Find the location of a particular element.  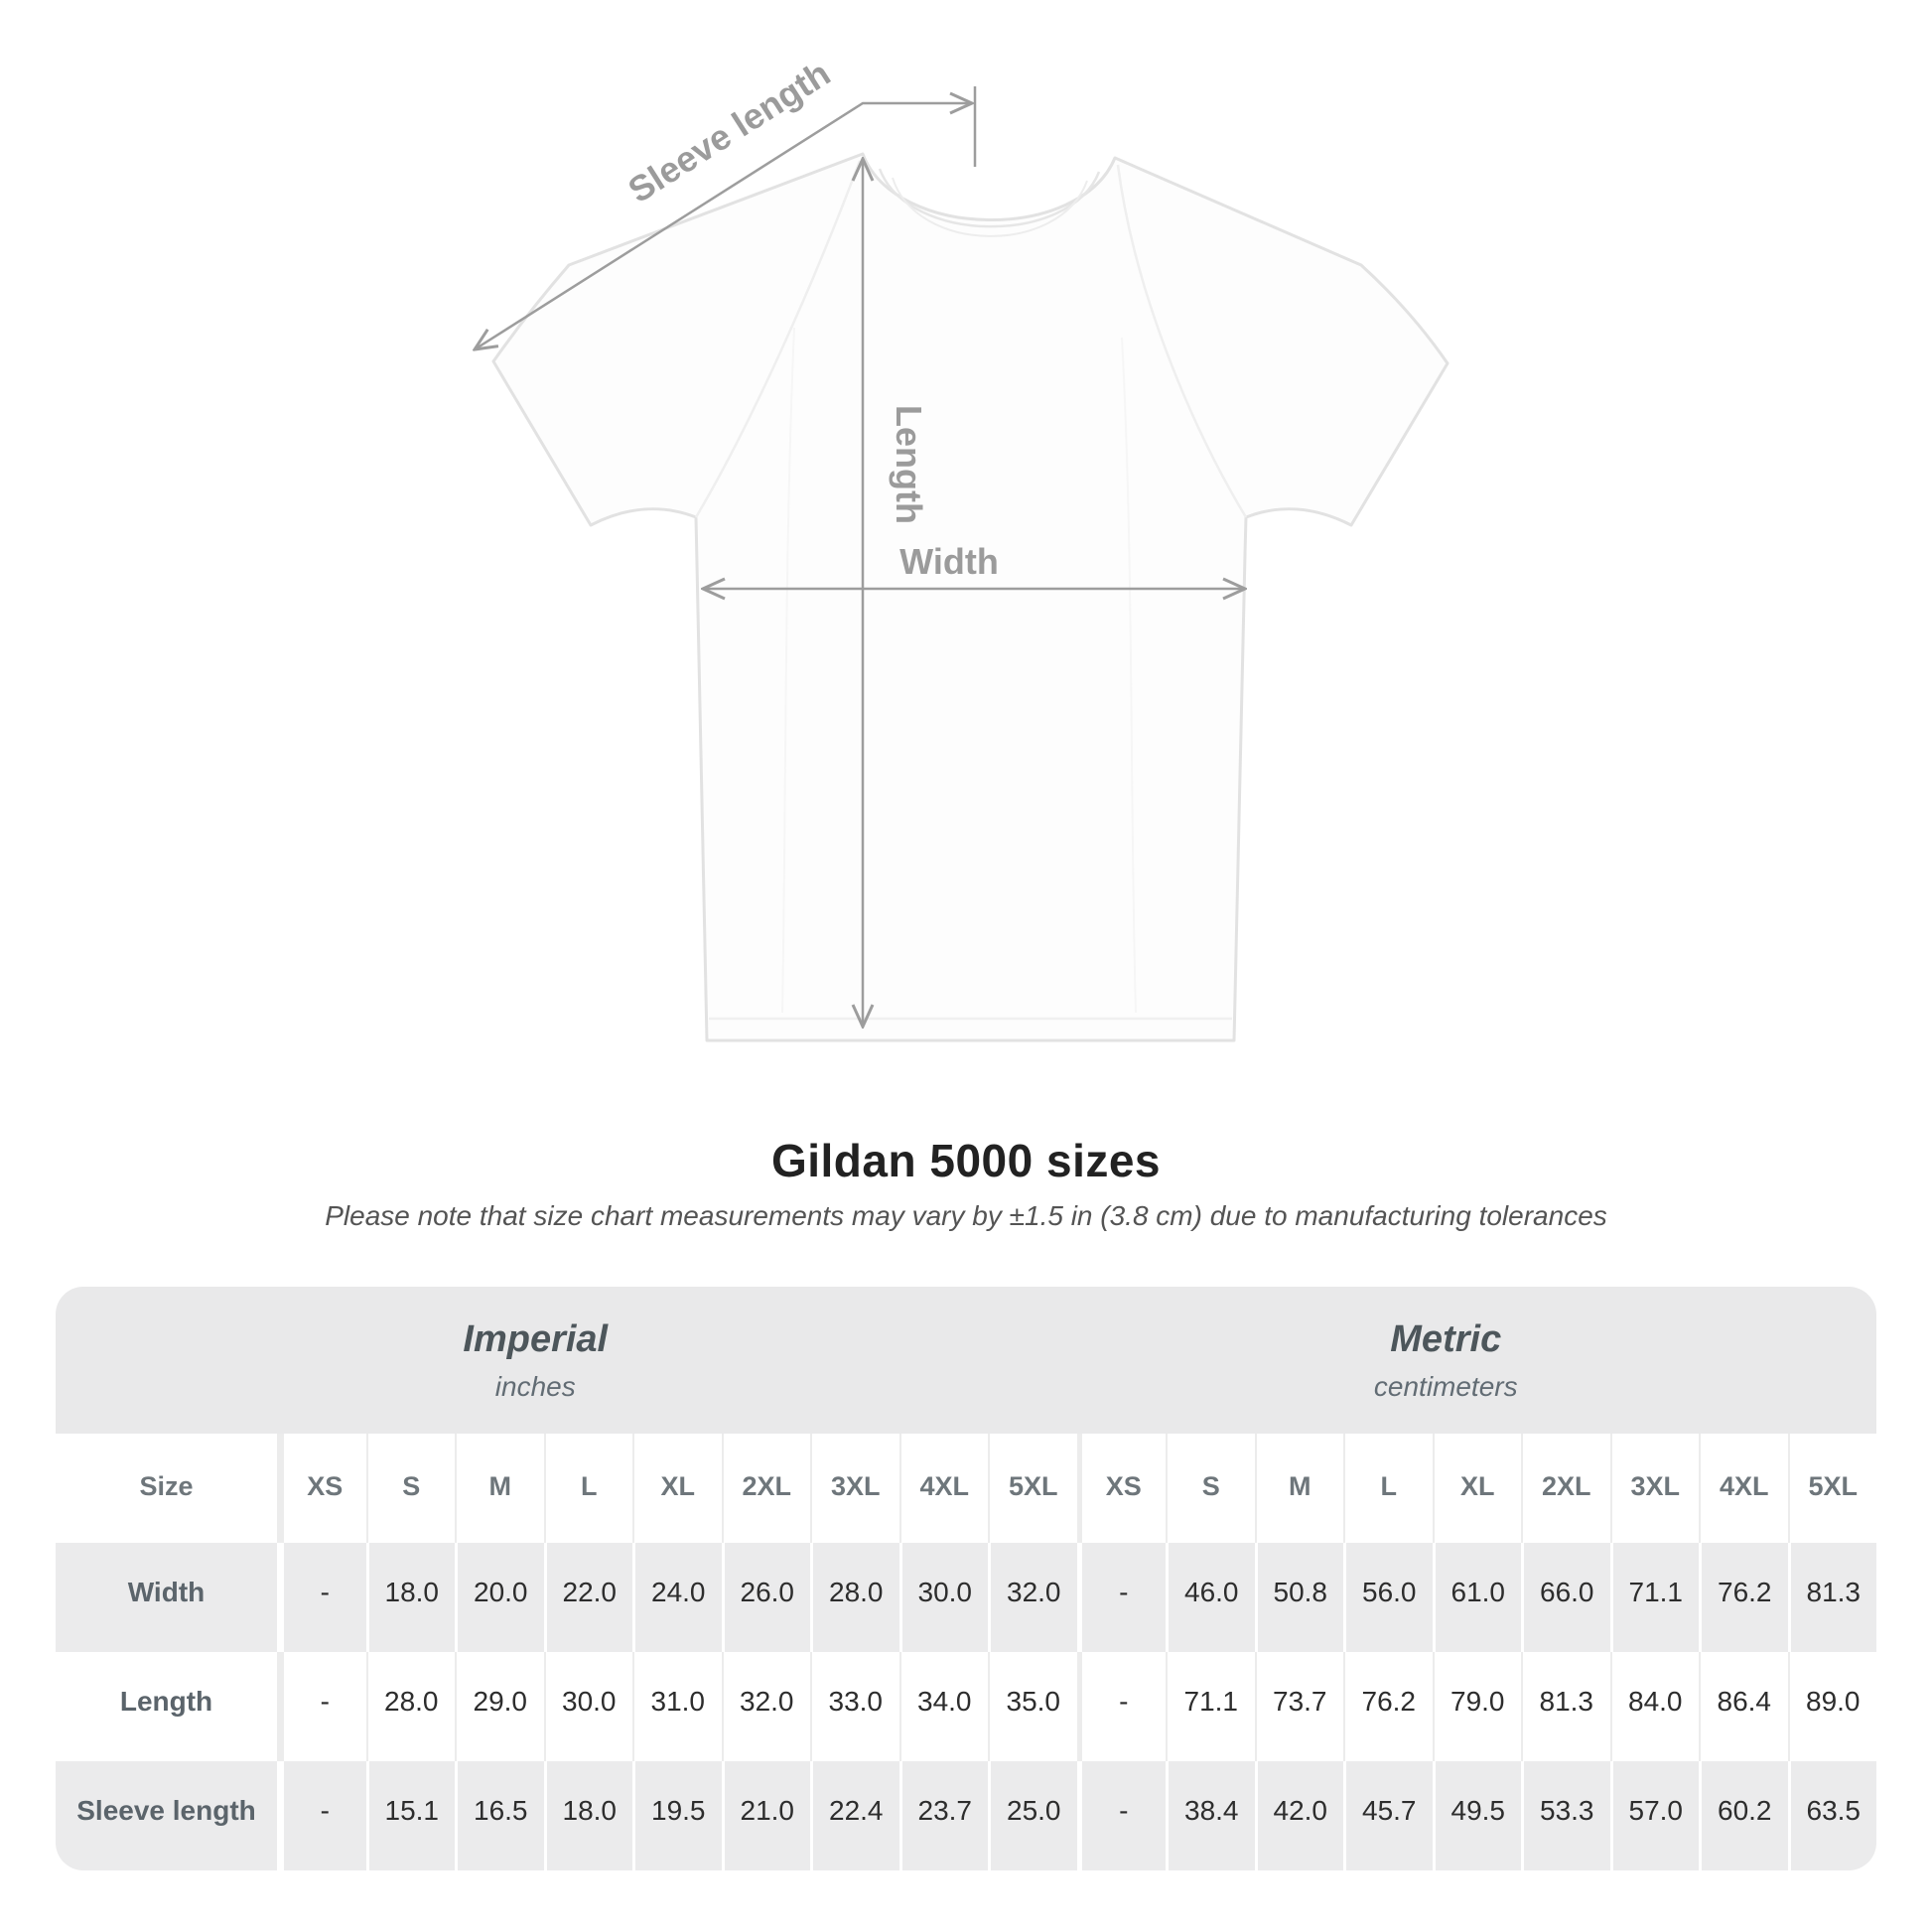

cell-length-imperial-m: 29.0 is located at coordinates (500, 1706).